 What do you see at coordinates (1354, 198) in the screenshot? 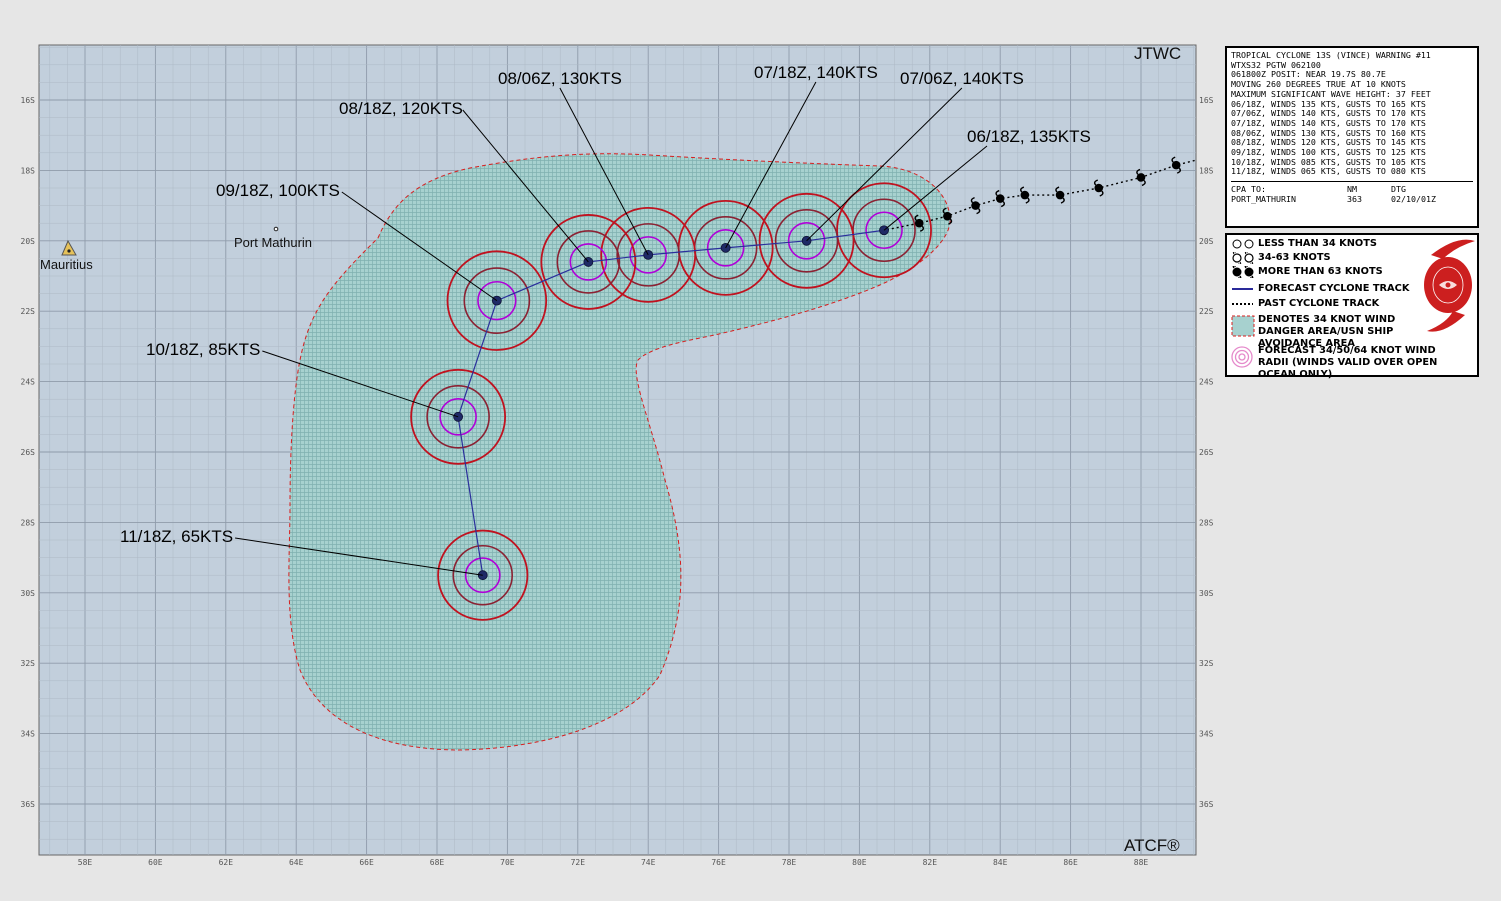
I see `cpa-distance: 363` at bounding box center [1354, 198].